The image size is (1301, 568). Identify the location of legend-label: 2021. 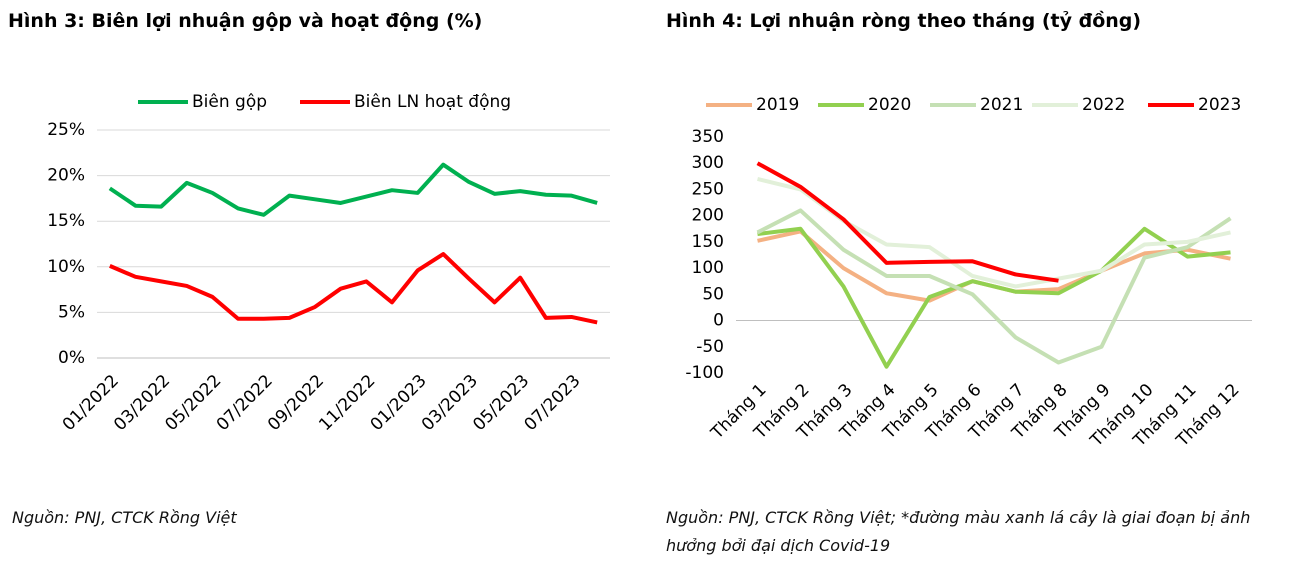
(1001, 105).